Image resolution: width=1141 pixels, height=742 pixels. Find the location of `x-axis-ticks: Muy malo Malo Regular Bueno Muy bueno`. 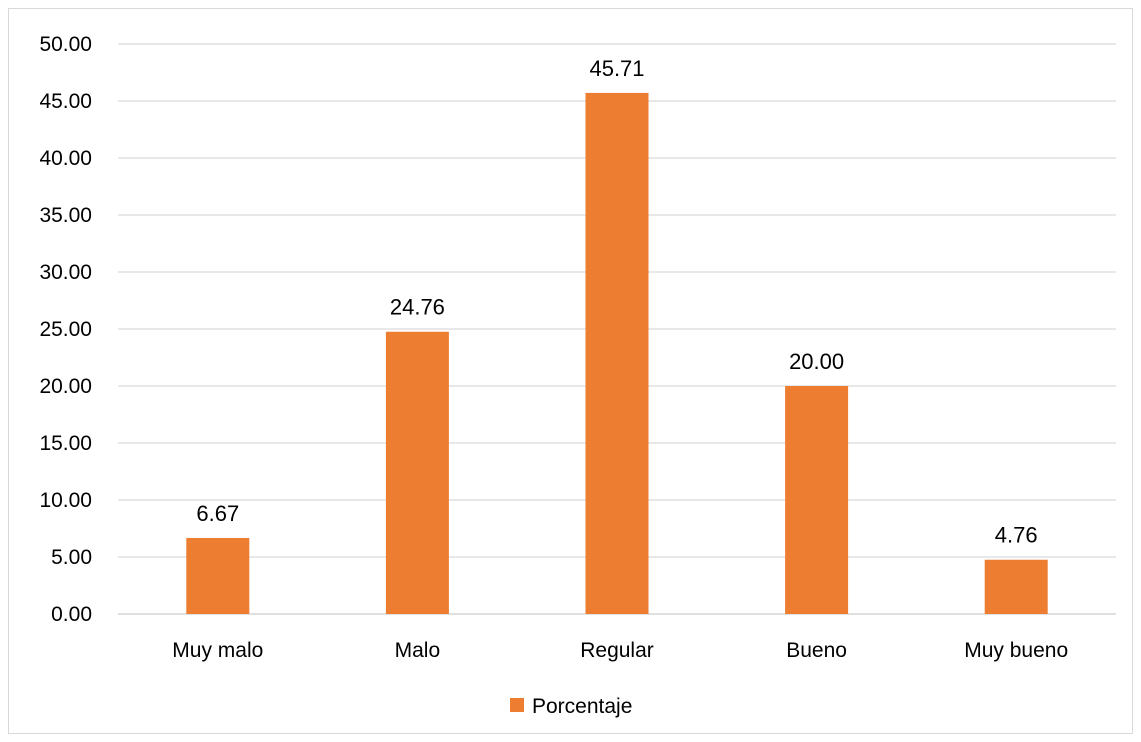

x-axis-ticks: Muy malo Malo Regular Bueno Muy bueno is located at coordinates (620, 650).